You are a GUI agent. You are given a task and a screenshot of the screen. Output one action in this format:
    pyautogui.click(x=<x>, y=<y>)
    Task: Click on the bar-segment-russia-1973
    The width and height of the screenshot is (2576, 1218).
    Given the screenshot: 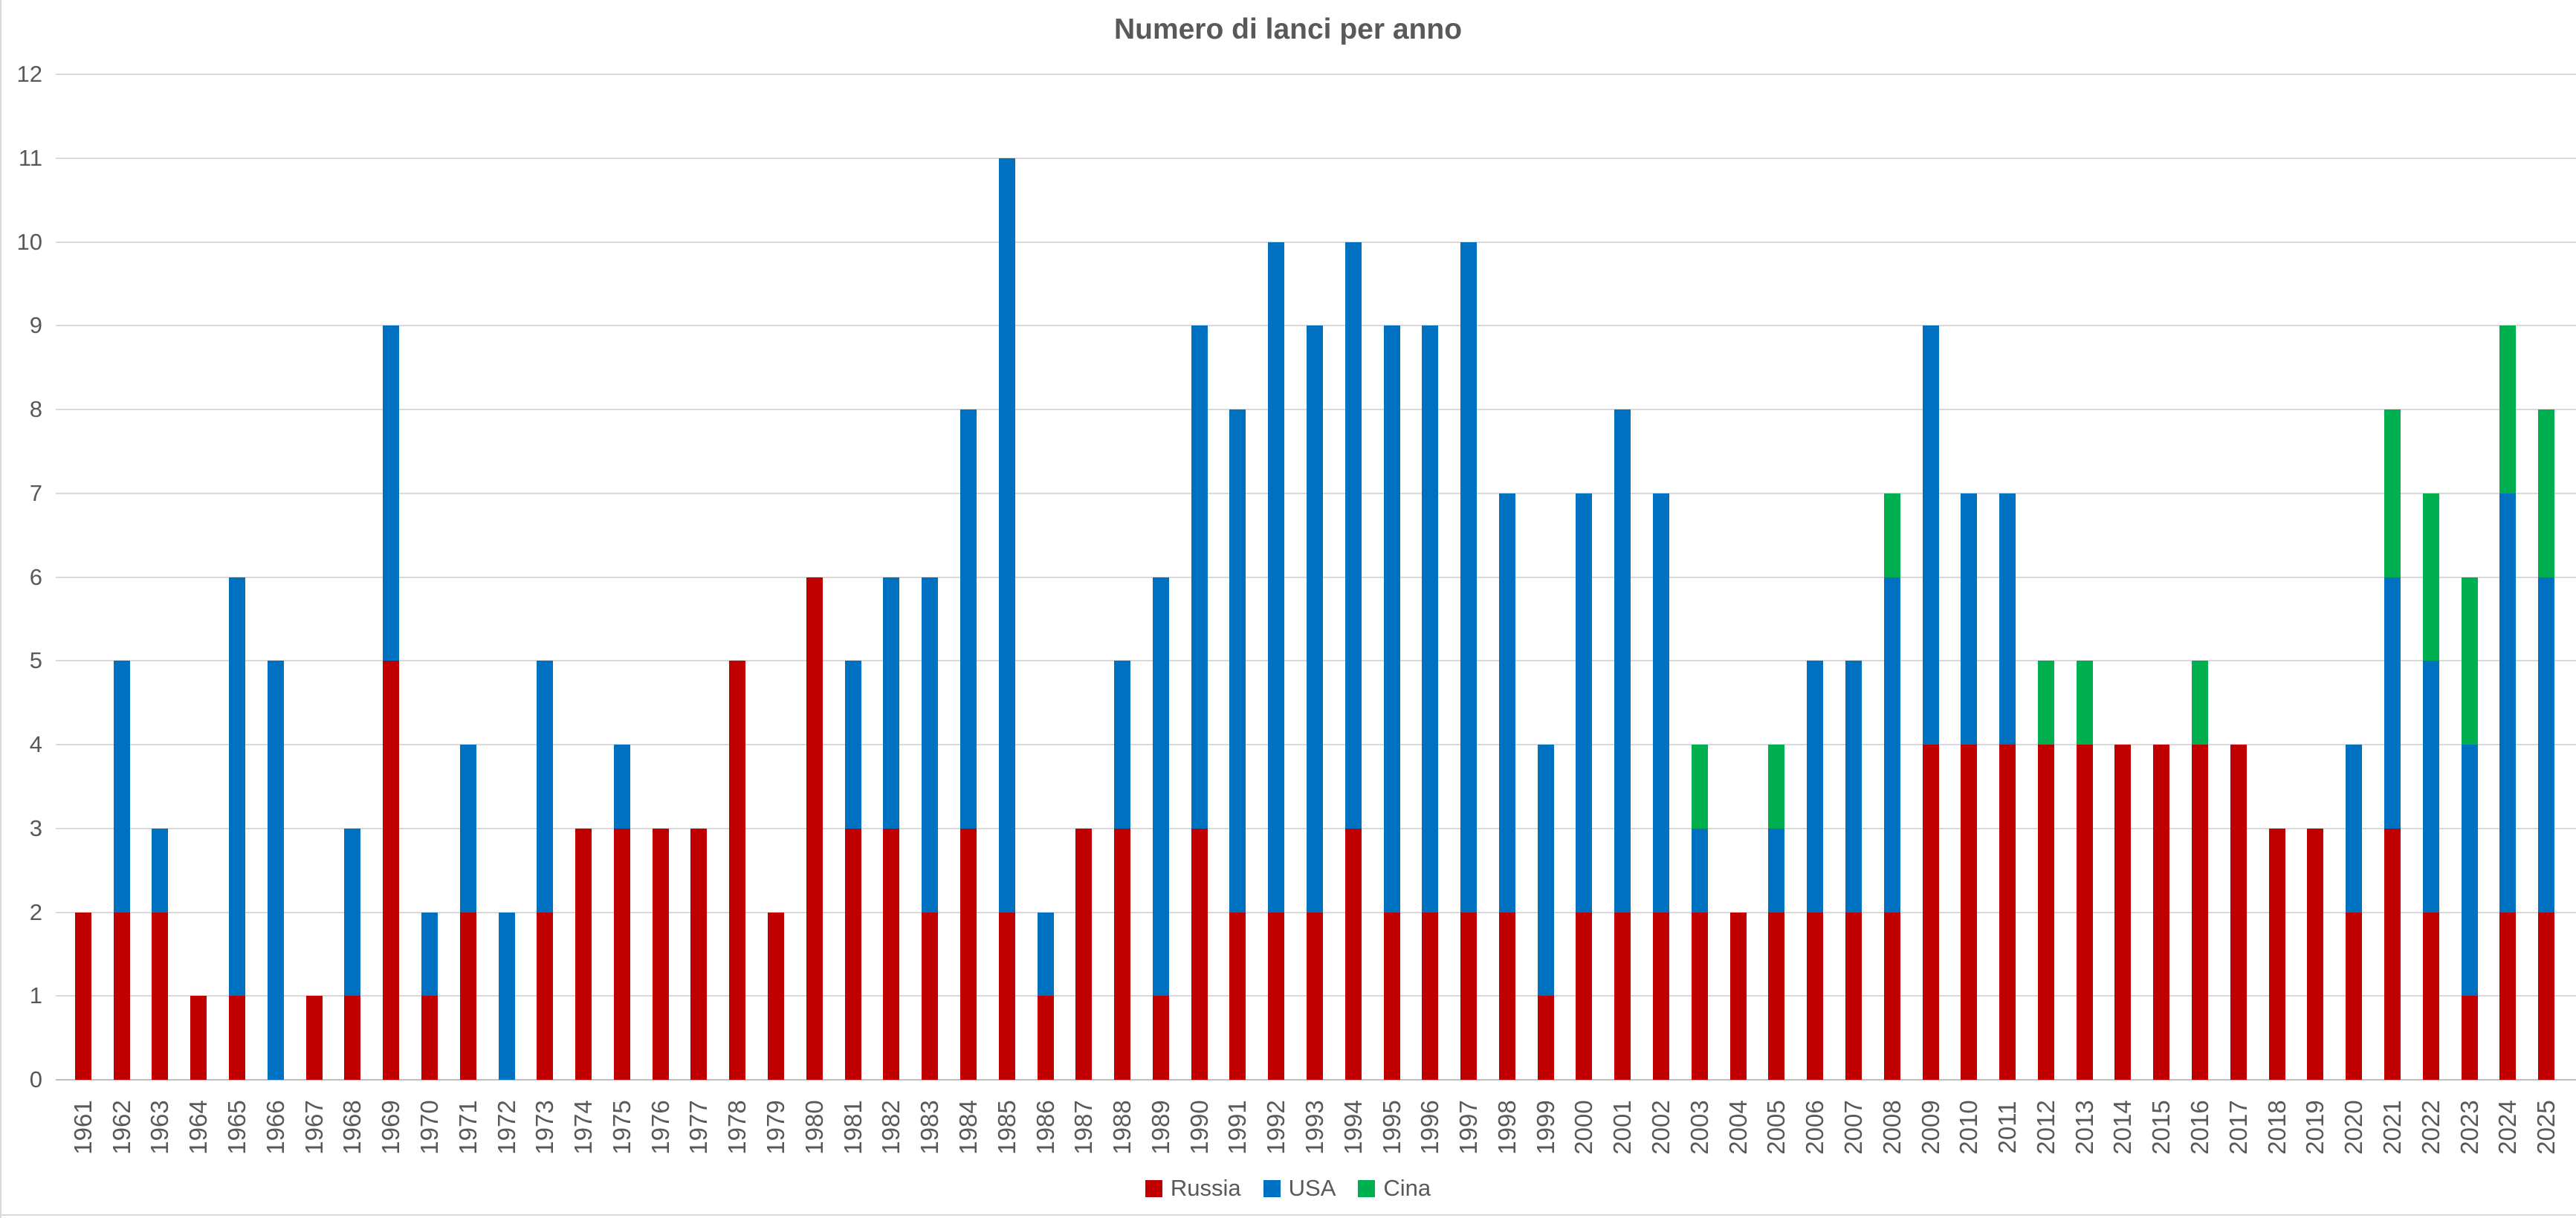 What is the action you would take?
    pyautogui.click(x=545, y=996)
    